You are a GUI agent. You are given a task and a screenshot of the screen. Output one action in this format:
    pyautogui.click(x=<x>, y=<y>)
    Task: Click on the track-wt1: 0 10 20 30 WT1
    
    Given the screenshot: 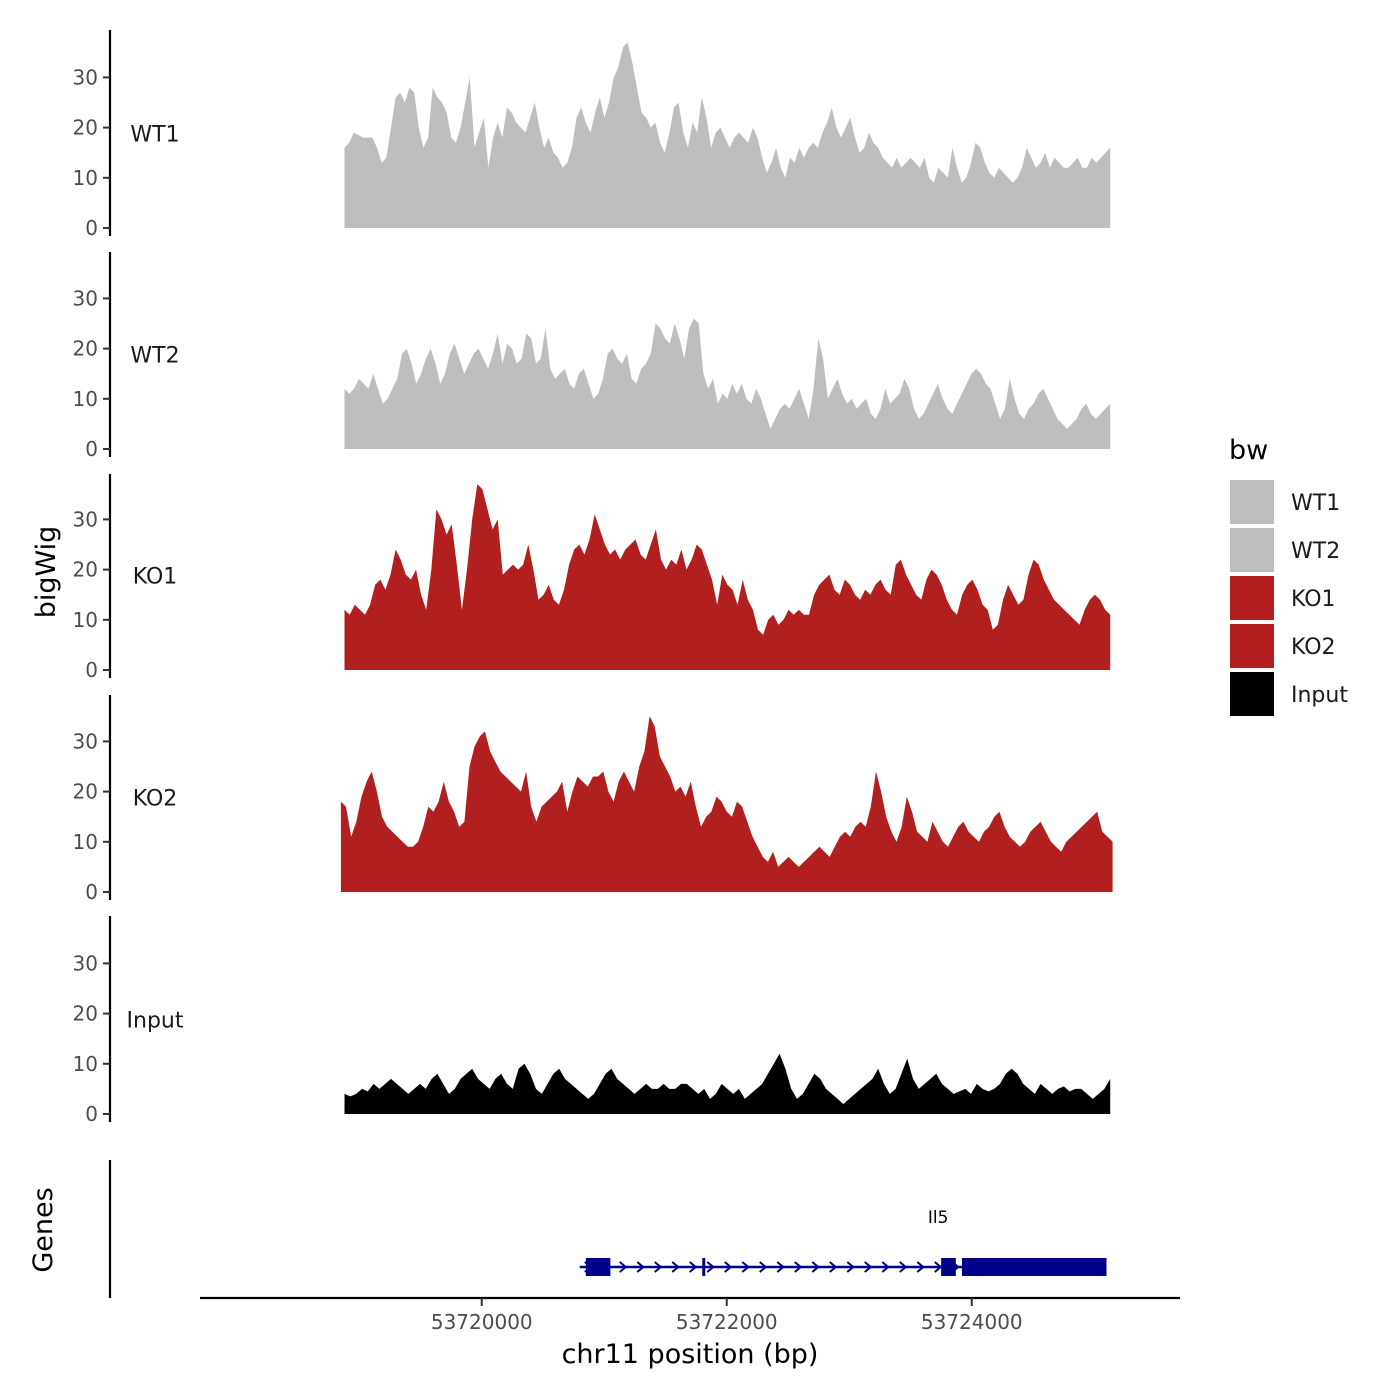 What is the action you would take?
    pyautogui.click(x=592, y=135)
    